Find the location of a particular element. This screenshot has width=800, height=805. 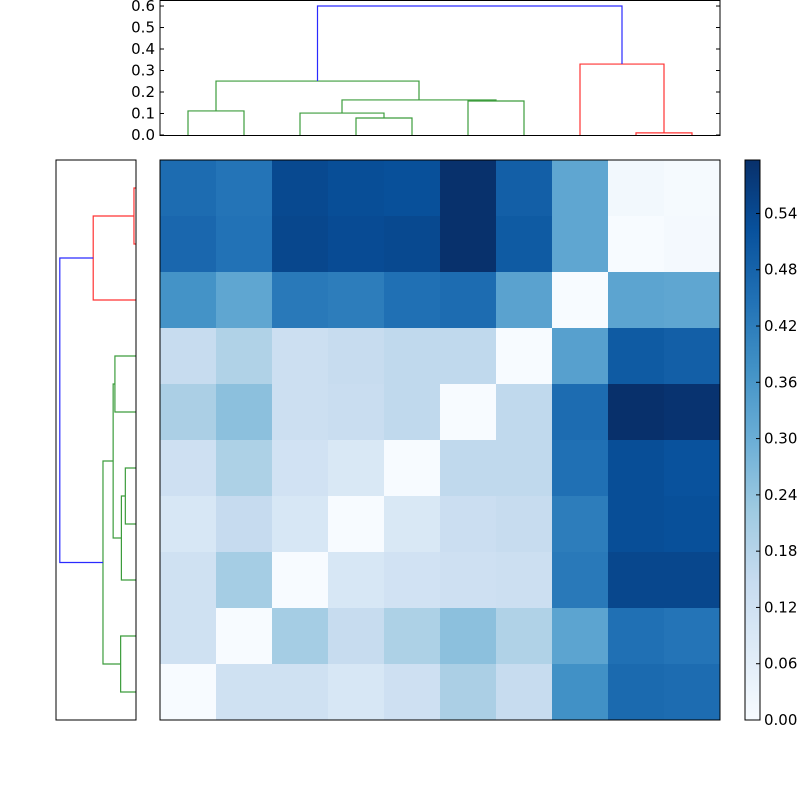

y-tick-label: 0.2 is located at coordinates (143, 92).